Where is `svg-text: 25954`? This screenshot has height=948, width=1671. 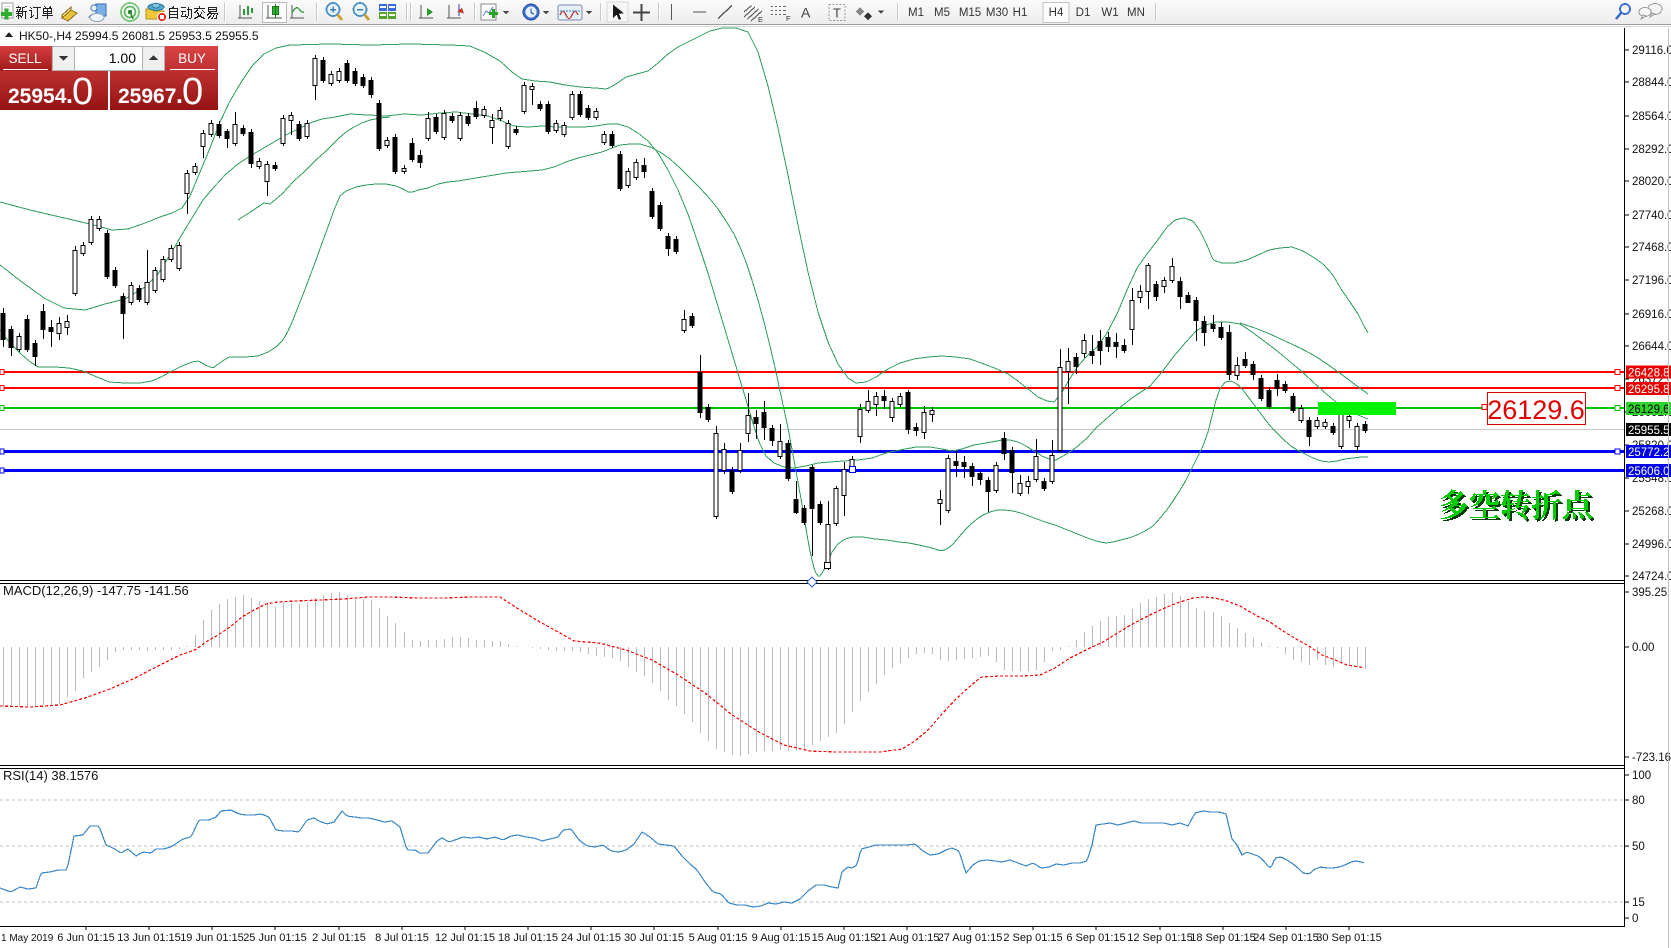
svg-text: 25954 is located at coordinates (37, 96).